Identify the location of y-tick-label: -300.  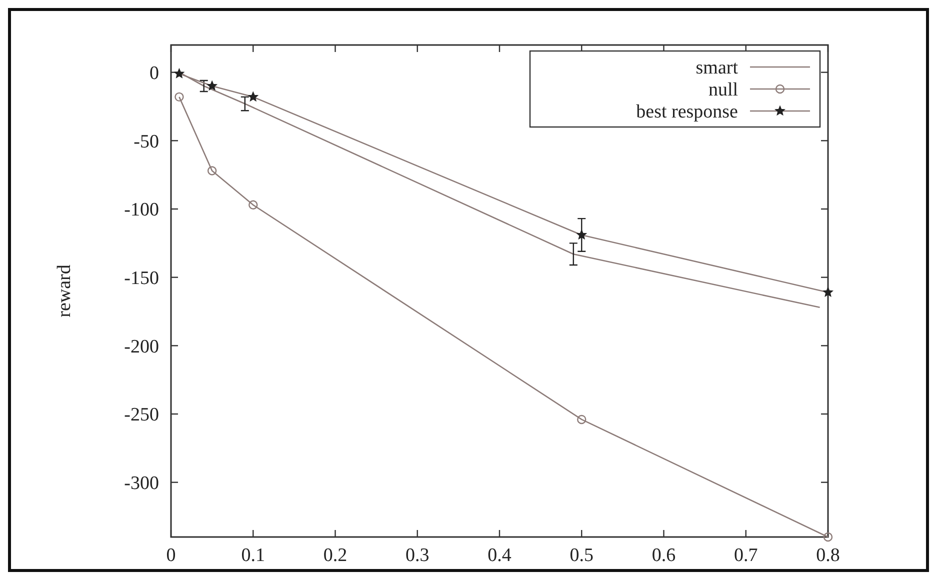
(141, 483).